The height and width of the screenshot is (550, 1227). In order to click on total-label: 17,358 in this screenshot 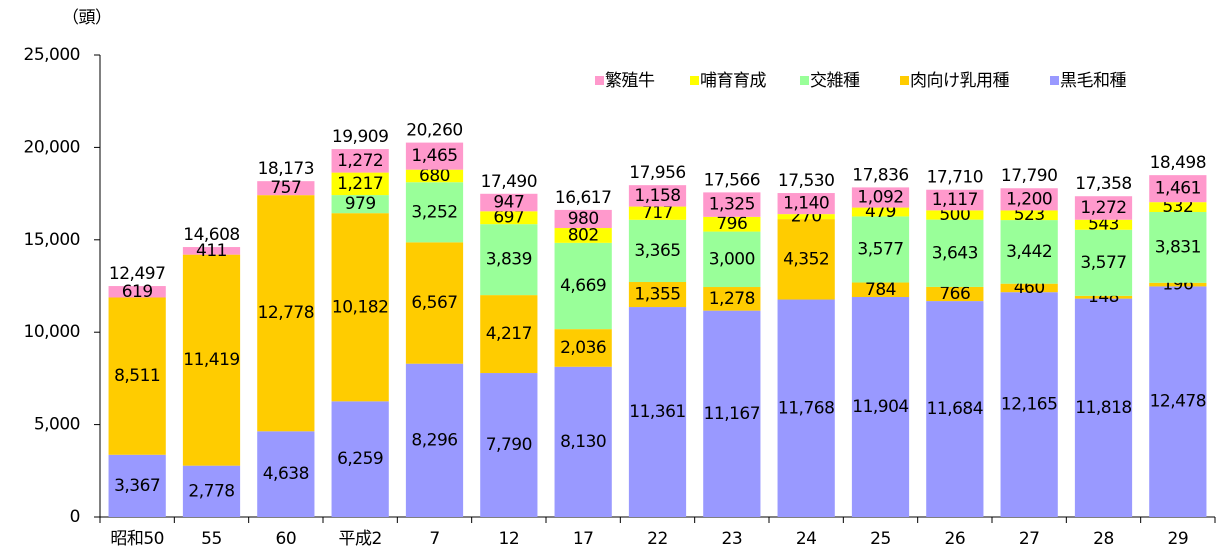, I will do `click(1103, 184)`.